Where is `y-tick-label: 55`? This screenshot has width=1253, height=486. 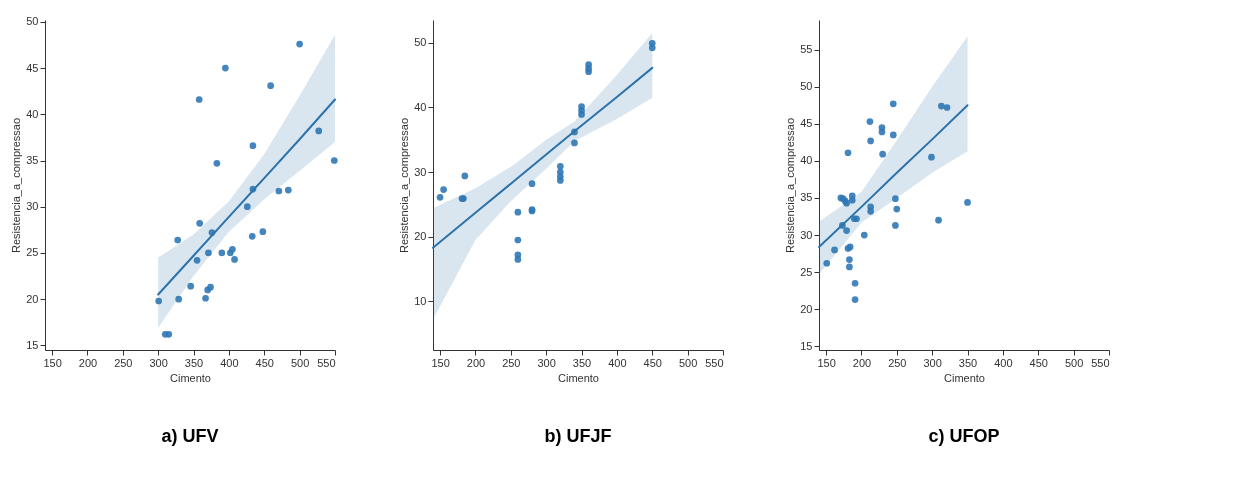 y-tick-label: 55 is located at coordinates (806, 49).